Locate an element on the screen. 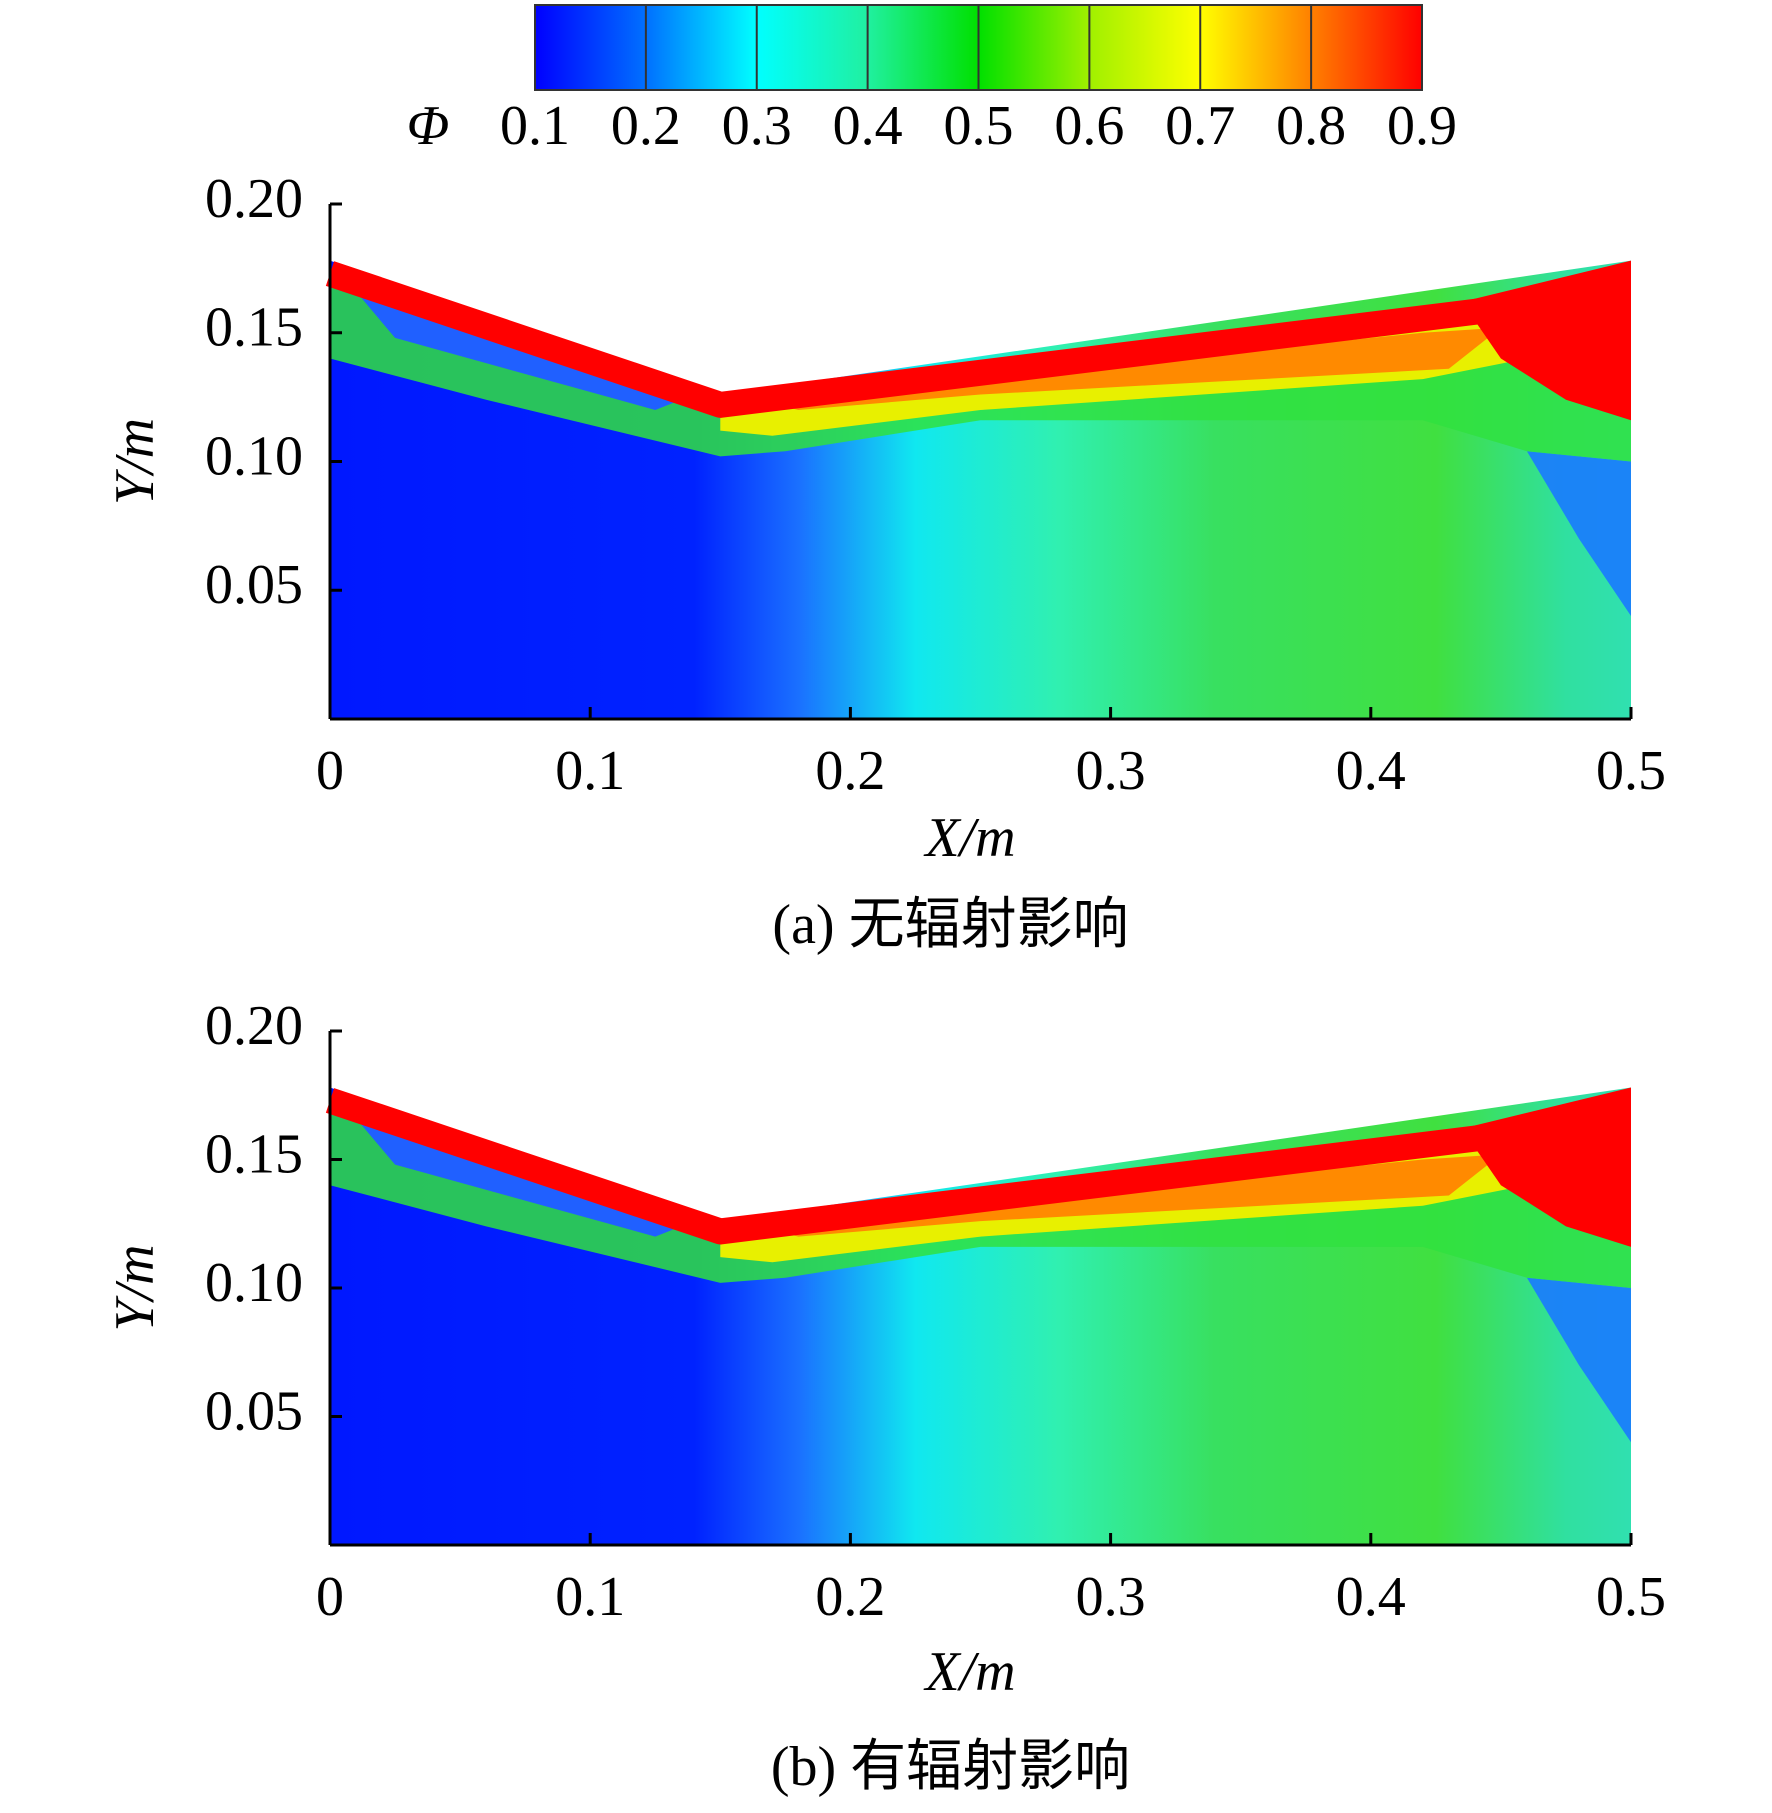  colorbar-label: Φ is located at coordinates (428, 126).